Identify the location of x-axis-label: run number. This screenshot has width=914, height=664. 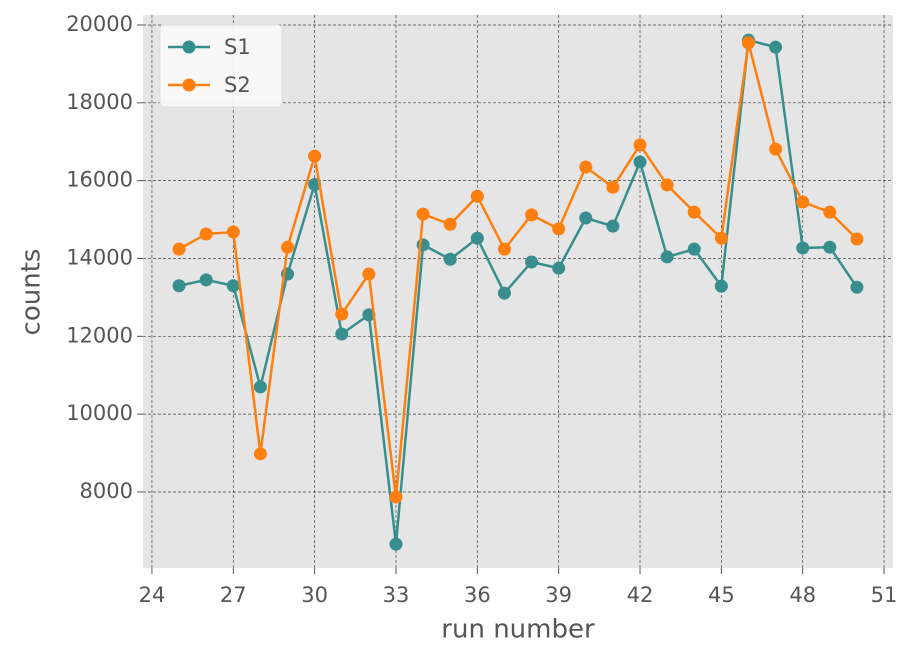
(518, 630).